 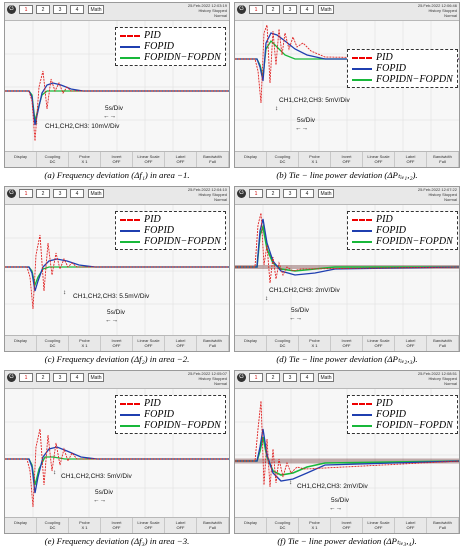 What do you see at coordinates (340, 500) in the screenshot?
I see `time-scale-label: 5s/Div` at bounding box center [340, 500].